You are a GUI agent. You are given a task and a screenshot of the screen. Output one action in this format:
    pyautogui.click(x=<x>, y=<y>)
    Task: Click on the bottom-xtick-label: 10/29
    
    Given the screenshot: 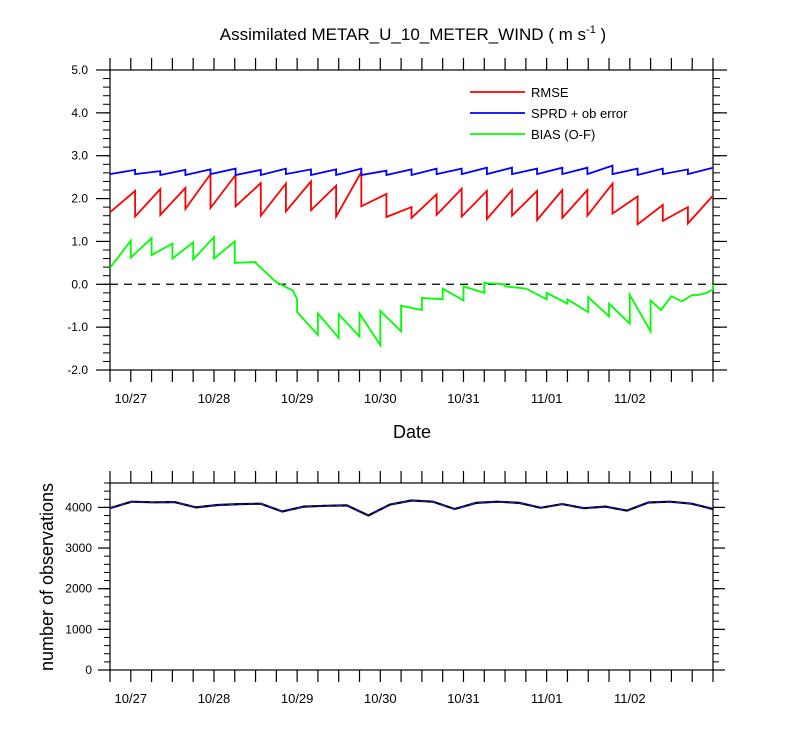 What is the action you would take?
    pyautogui.click(x=297, y=698)
    